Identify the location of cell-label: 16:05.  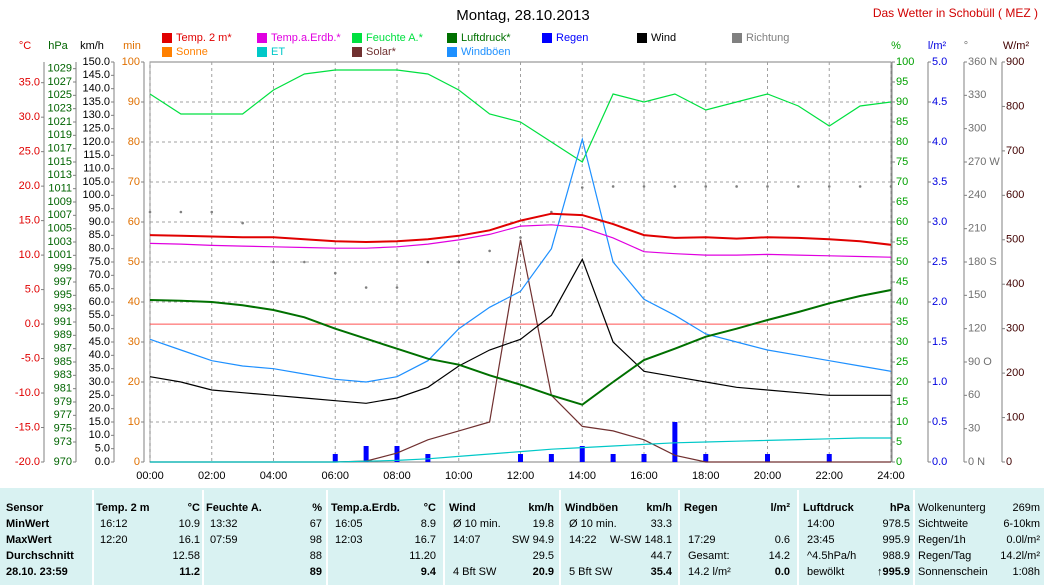
(349, 524).